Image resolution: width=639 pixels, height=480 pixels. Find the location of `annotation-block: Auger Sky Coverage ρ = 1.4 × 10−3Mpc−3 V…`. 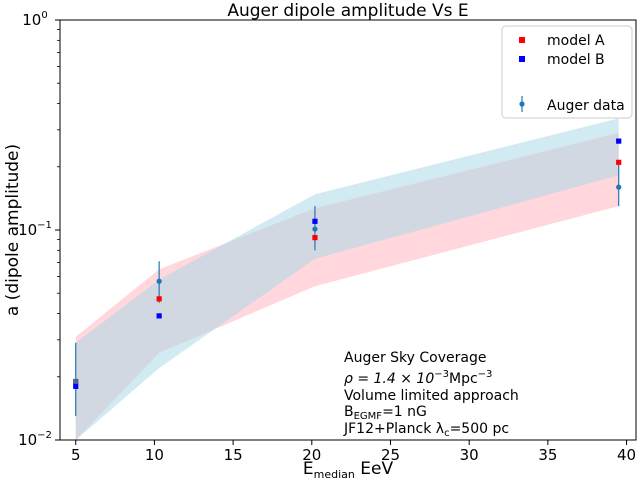

annotation-block: Auger Sky Coverage ρ = 1.4 × 10−3Mpc−3 V… is located at coordinates (431, 394).